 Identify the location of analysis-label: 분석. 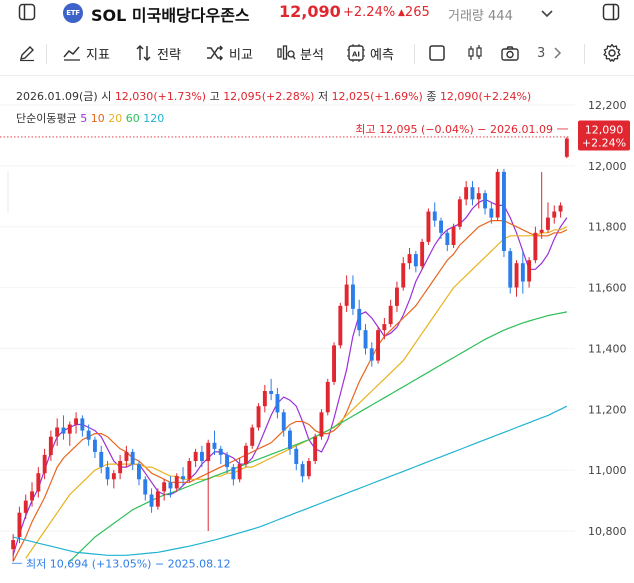
(312, 55).